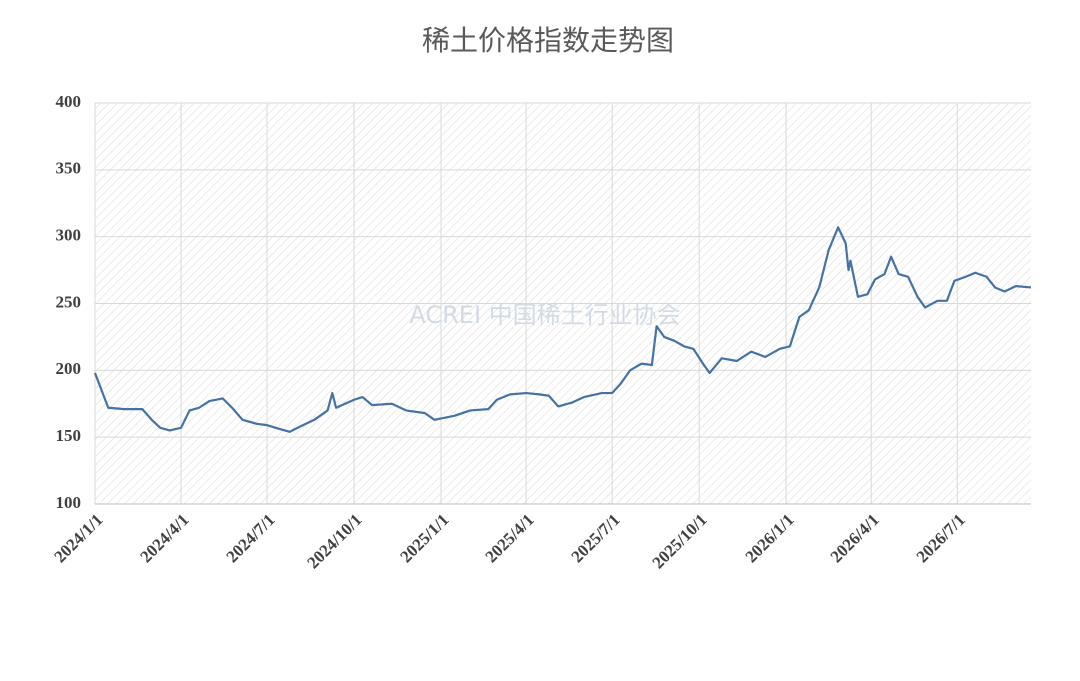 The height and width of the screenshot is (681, 1080). What do you see at coordinates (250, 538) in the screenshot?
I see `x-tick-label: 2024/7/1` at bounding box center [250, 538].